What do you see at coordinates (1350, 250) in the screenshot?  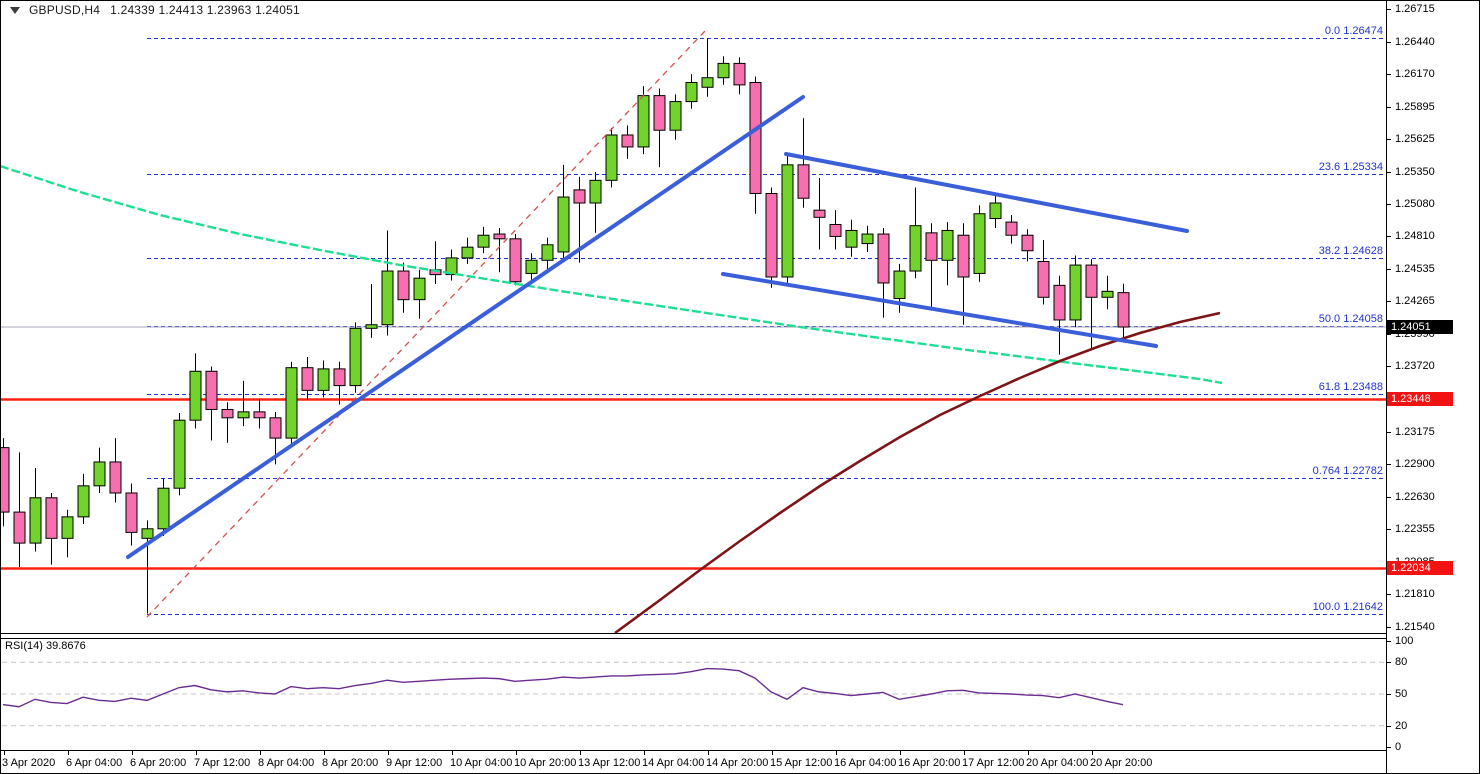 I see `fib-level-label: 38.2 1.24628` at bounding box center [1350, 250].